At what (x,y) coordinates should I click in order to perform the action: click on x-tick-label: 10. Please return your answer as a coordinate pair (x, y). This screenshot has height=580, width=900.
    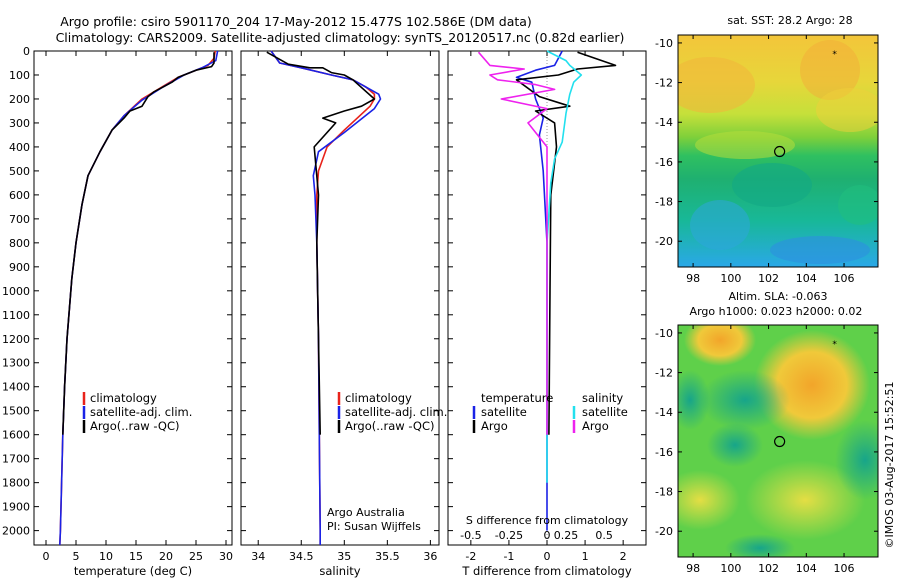
    Looking at the image, I should click on (106, 556).